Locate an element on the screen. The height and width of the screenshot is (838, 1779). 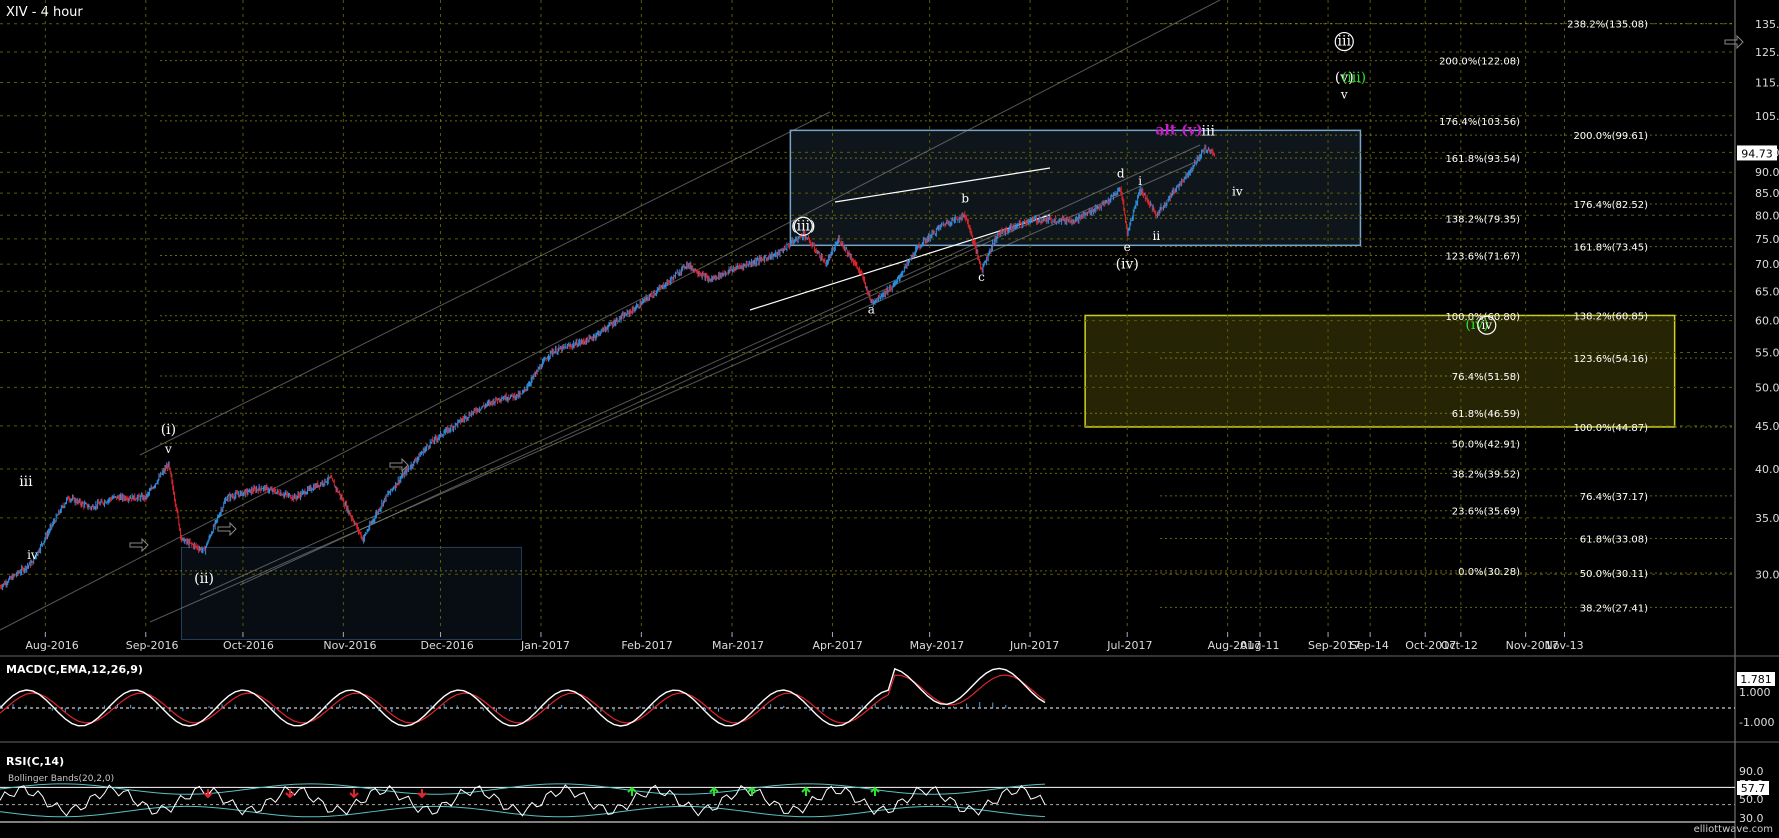
price-tick-label: 35.00 is located at coordinates (1767, 518).